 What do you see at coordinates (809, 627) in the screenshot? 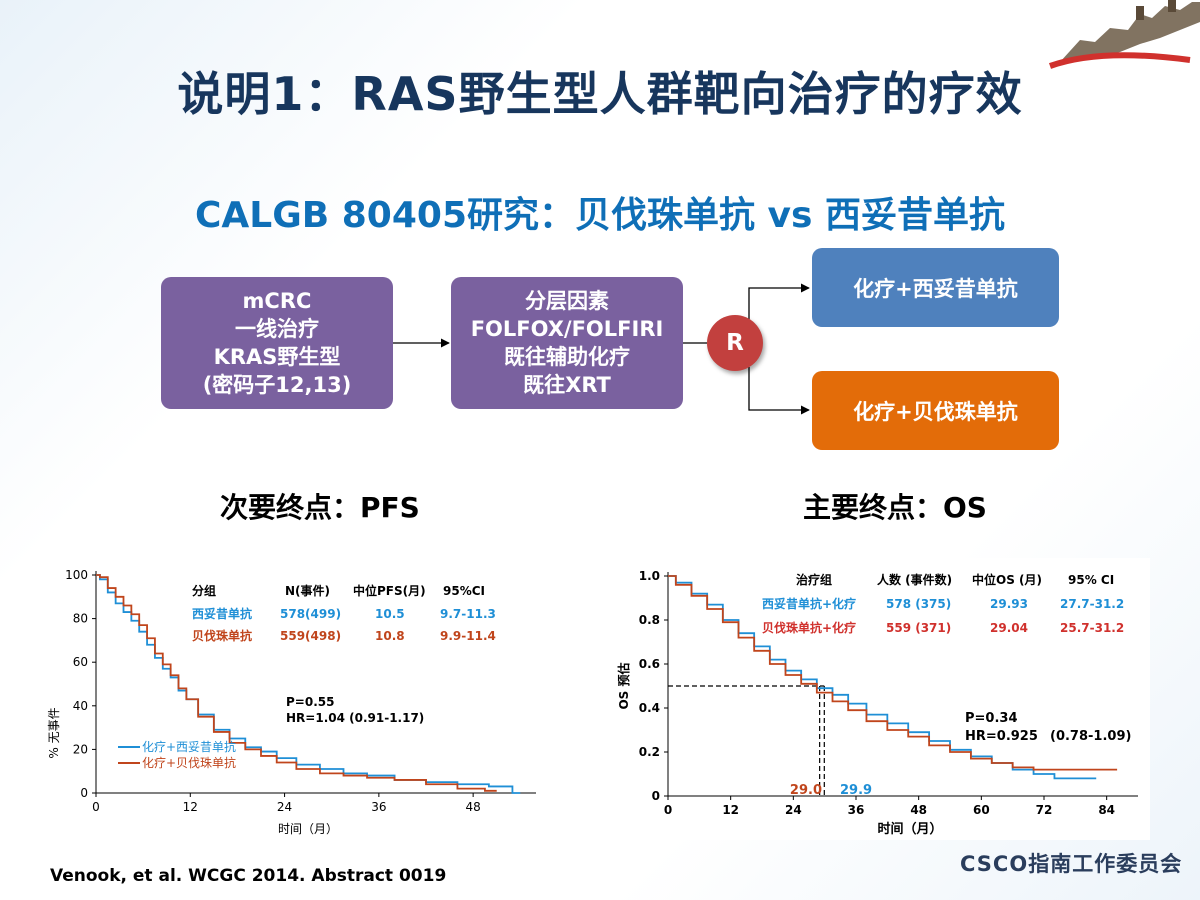
I see `os-row-bevacizumab: 贝伐珠单抗+化疗` at bounding box center [809, 627].